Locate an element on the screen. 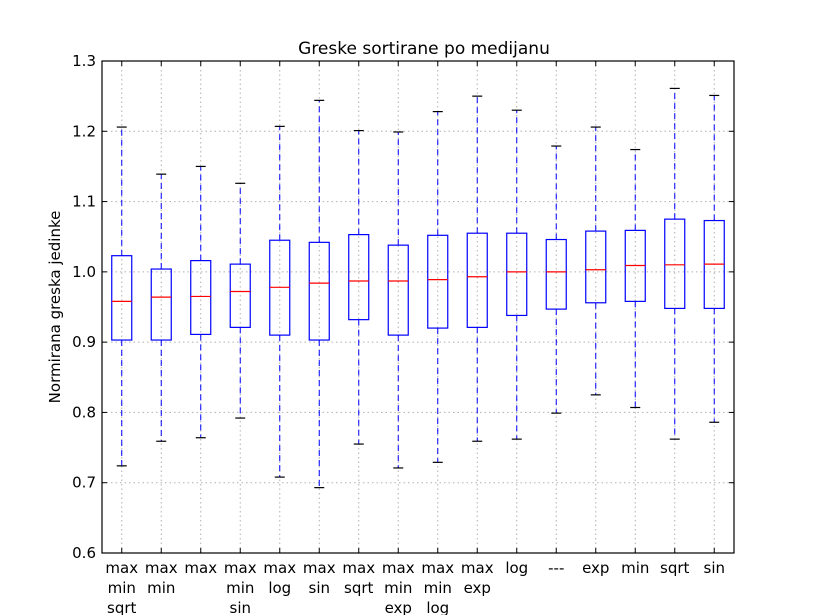  x-tick-label: exp is located at coordinates (595, 568).